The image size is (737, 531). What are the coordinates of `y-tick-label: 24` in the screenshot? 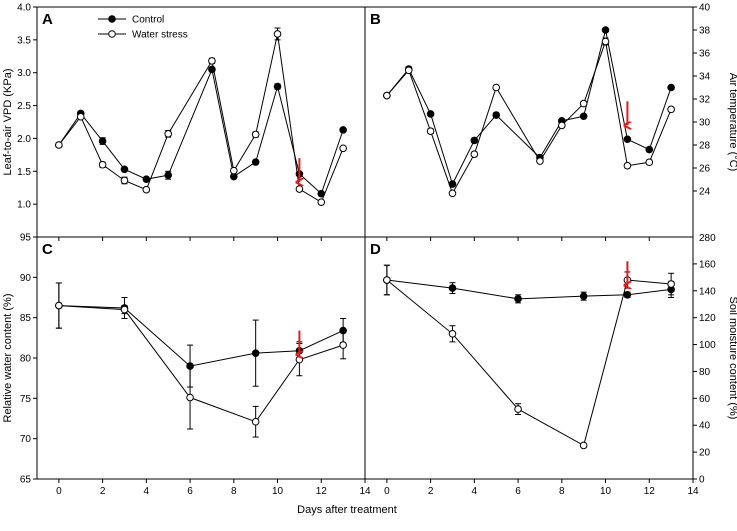 It's located at (705, 192).